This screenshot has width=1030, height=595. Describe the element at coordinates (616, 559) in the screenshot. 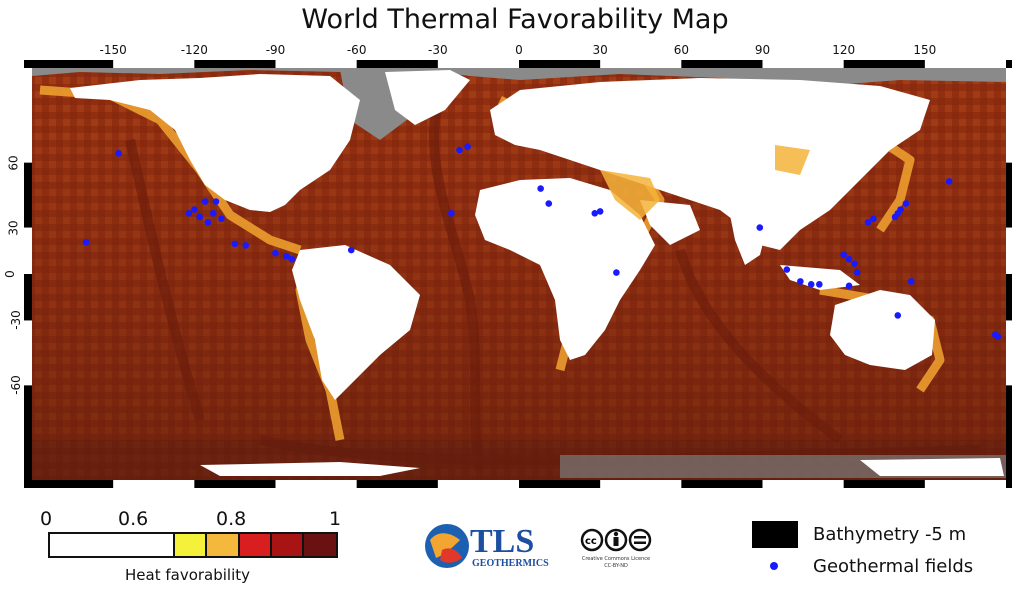

I see `license-line-1: Creative Commons Licence` at that location.